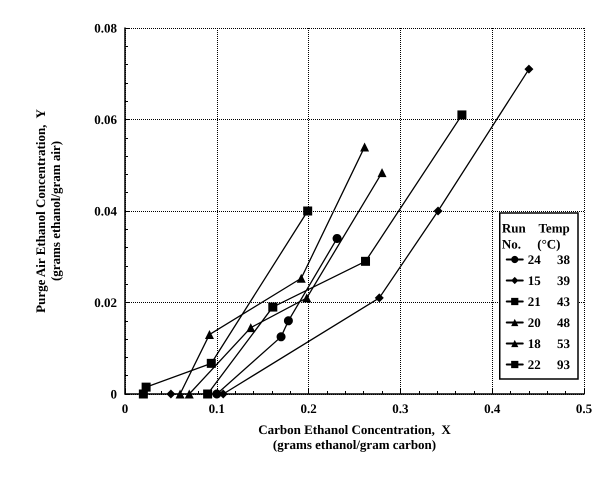  What do you see at coordinates (584, 408) in the screenshot?
I see `x-tick-label: 0.5` at bounding box center [584, 408].